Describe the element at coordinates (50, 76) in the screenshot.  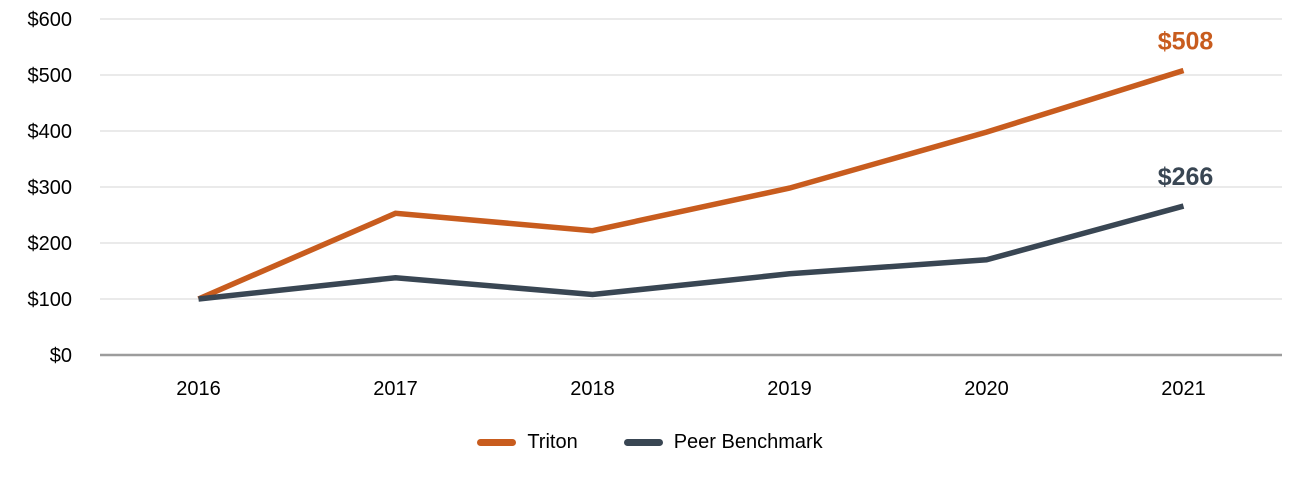
I see `y-tick-label: $500` at that location.